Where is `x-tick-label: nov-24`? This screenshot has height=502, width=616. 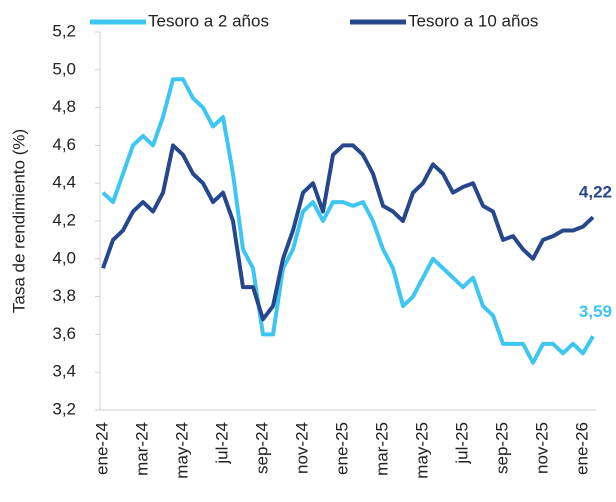 x-tick-label: nov-24 is located at coordinates (301, 448).